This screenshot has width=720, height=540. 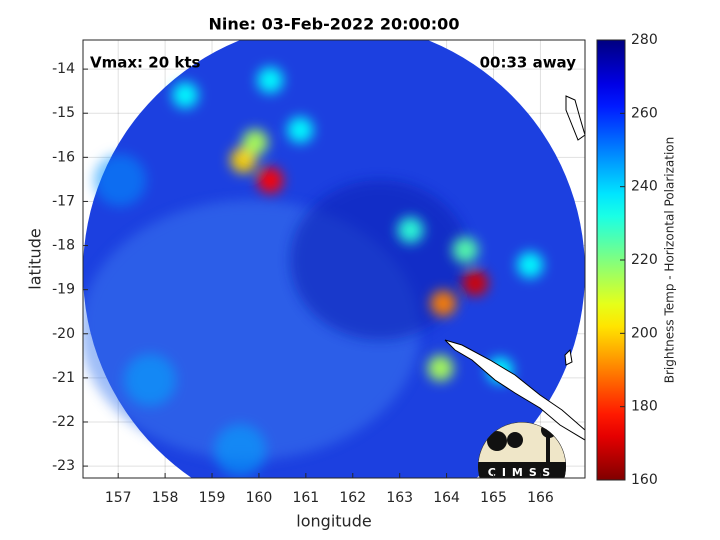 I want to click on colorbar-tick-label: 180, so click(x=644, y=407).